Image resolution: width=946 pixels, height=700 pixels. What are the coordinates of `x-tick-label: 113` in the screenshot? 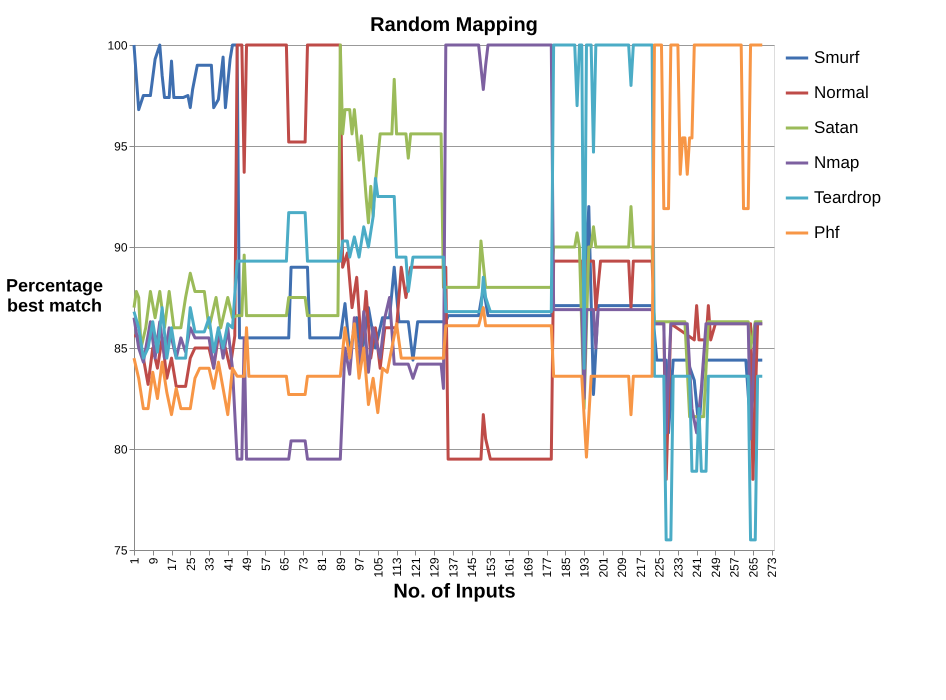 It's located at (397, 567).